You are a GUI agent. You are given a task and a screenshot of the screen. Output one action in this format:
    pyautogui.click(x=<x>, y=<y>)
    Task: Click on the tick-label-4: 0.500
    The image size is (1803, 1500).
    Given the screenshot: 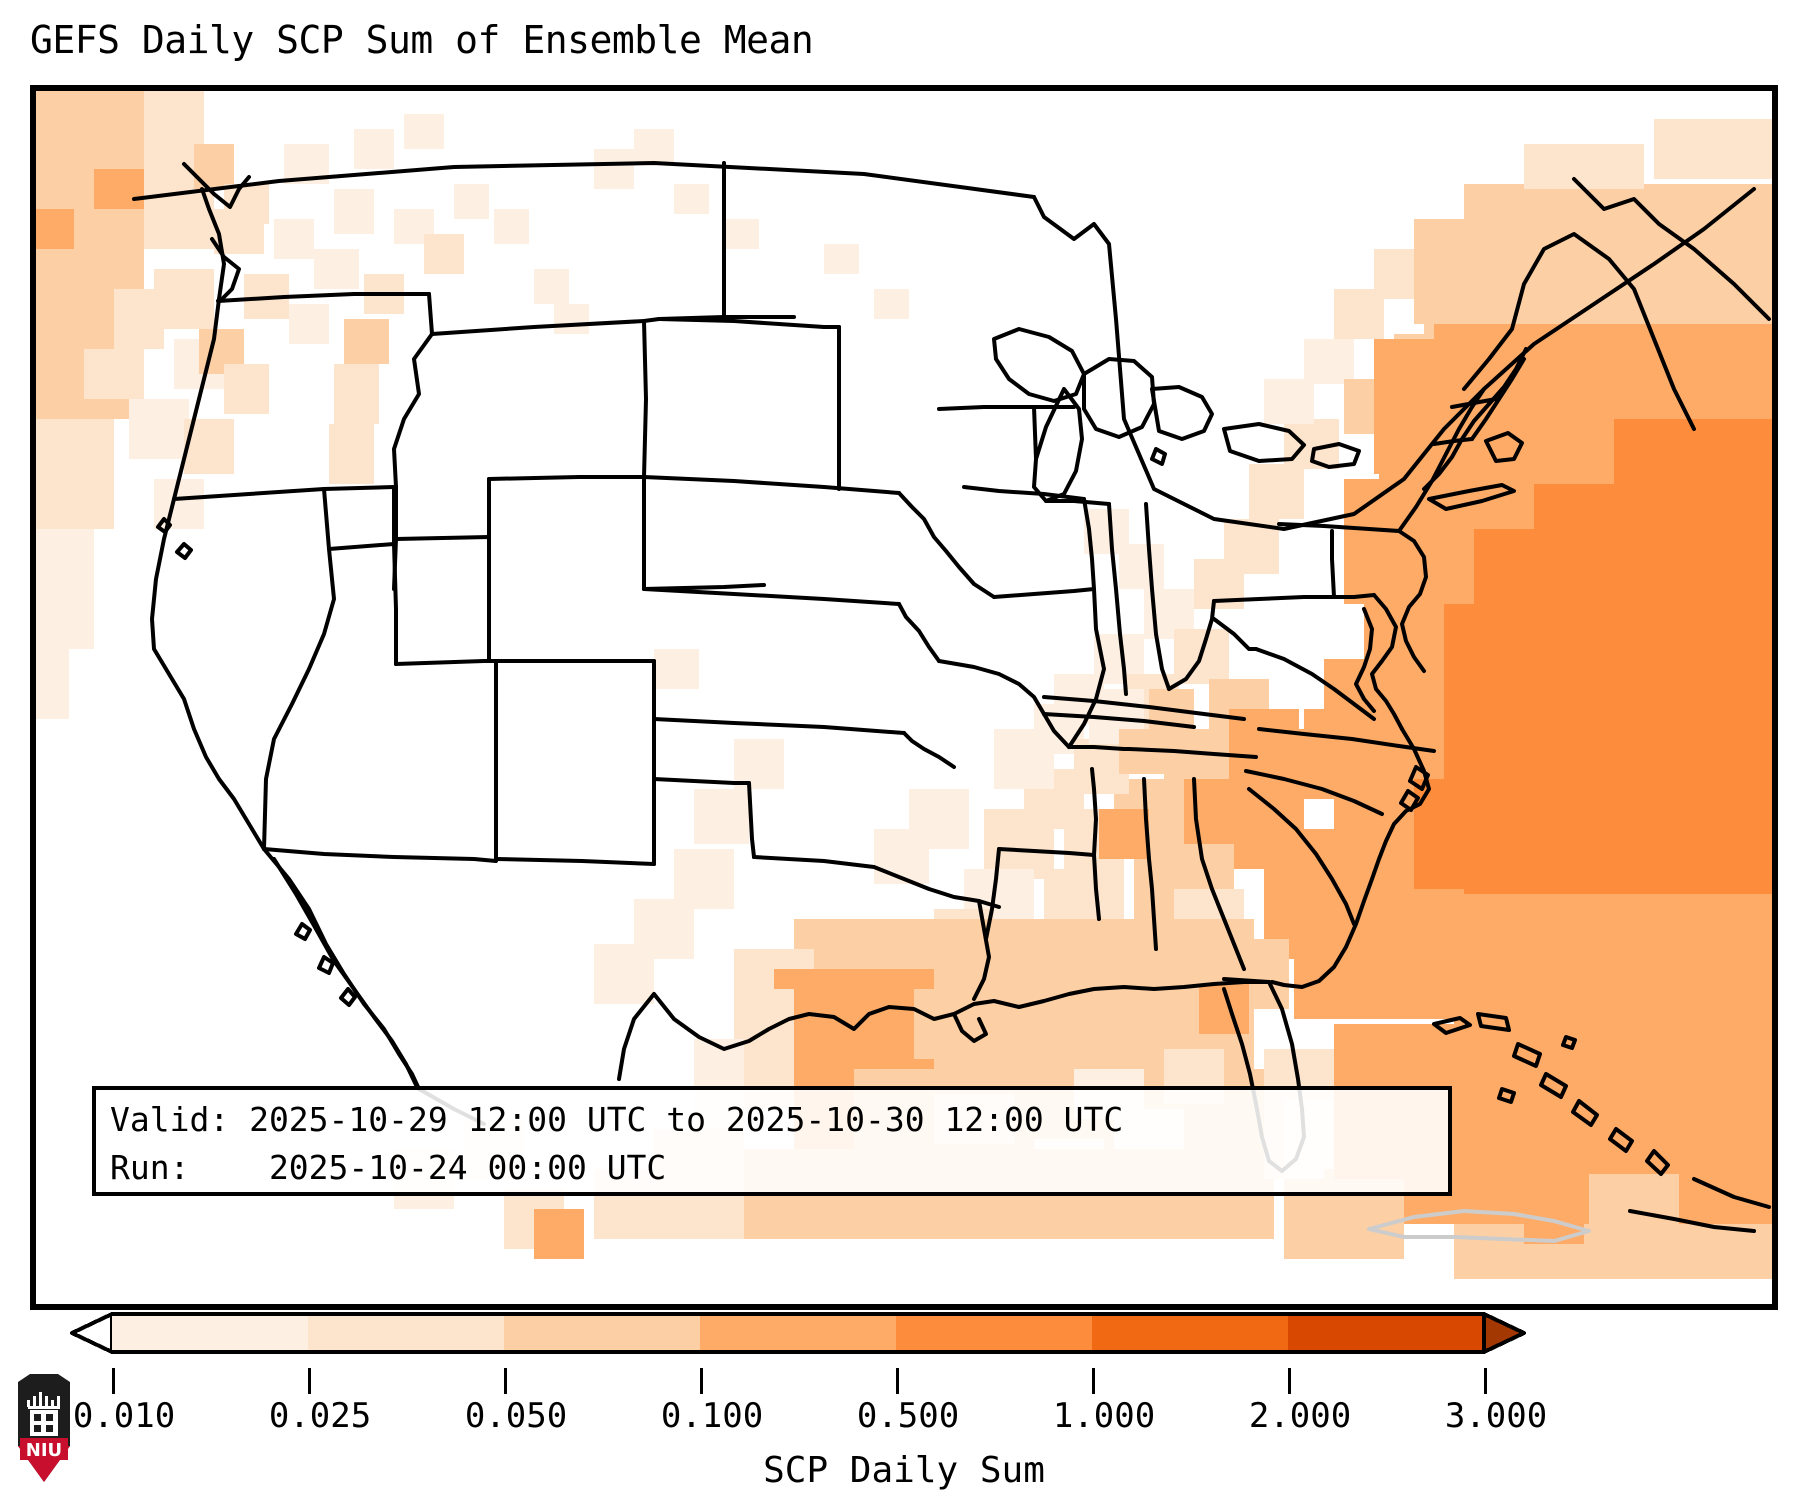 What is the action you would take?
    pyautogui.click(x=908, y=1416)
    